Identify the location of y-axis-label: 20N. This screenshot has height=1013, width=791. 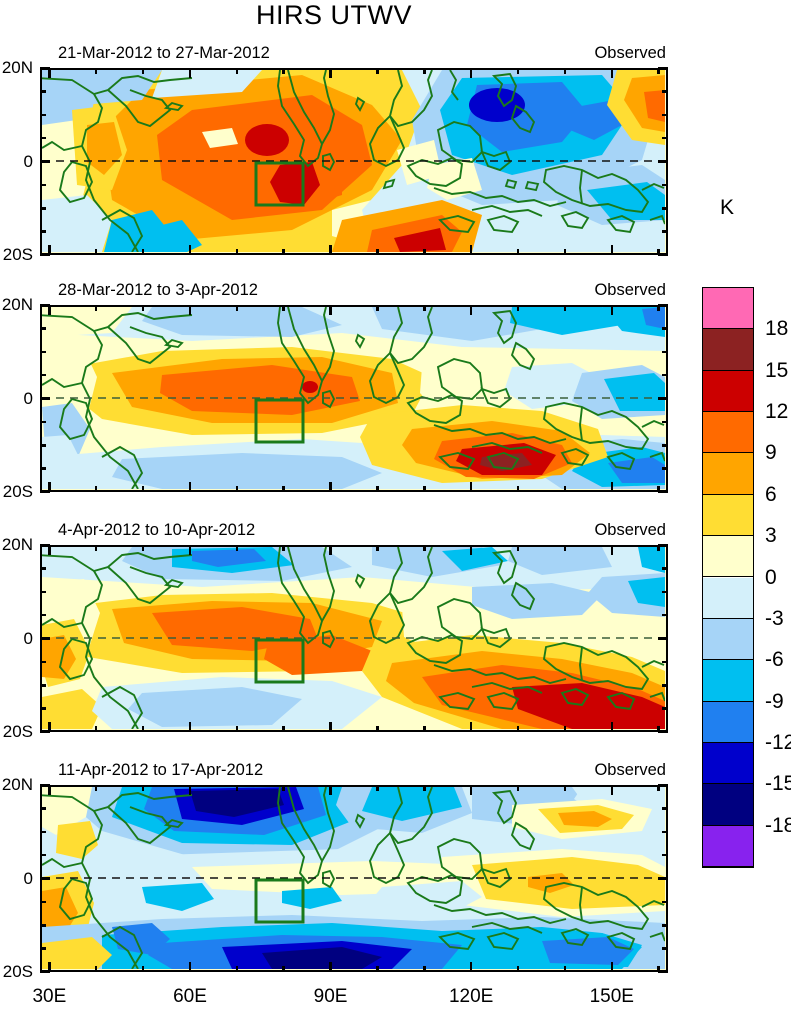
(17, 67).